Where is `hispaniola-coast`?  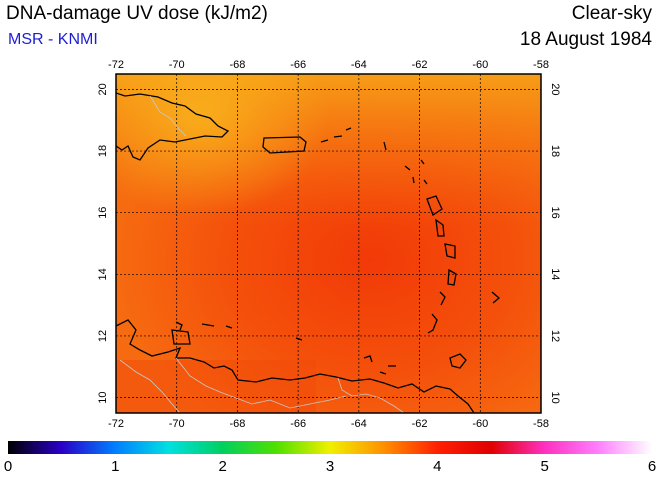 hispaniola-coast is located at coordinates (173, 126).